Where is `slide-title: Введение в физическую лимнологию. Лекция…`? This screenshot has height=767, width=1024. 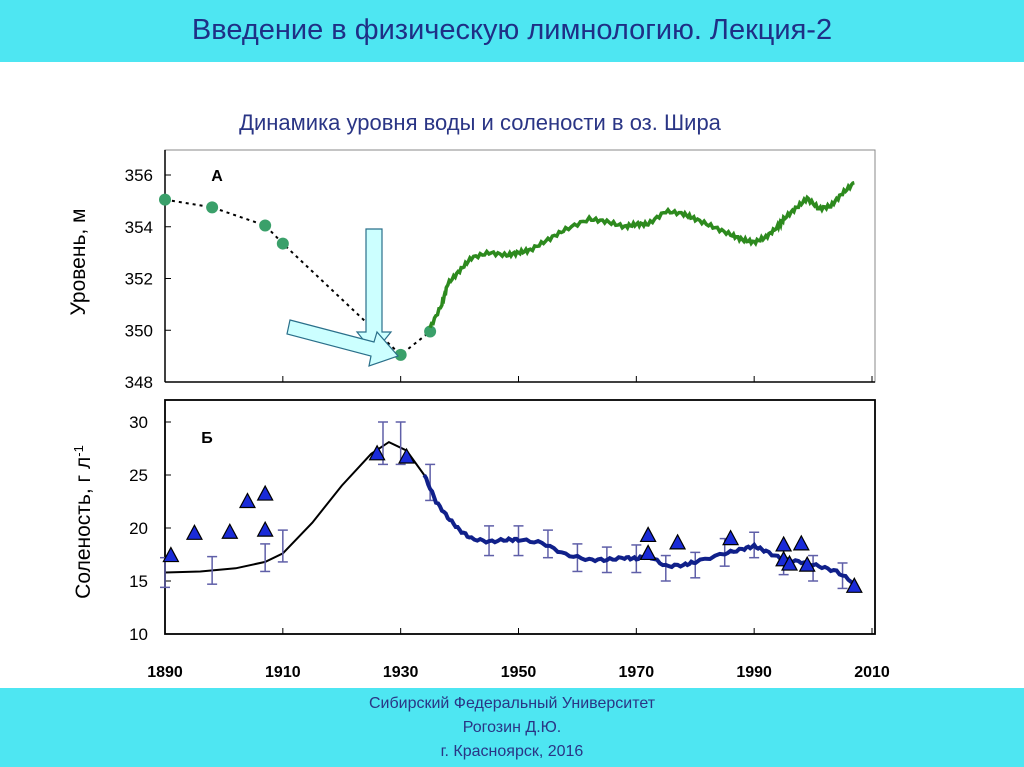
slide-title: Введение в физическую лимнологию. Лекция… is located at coordinates (512, 30).